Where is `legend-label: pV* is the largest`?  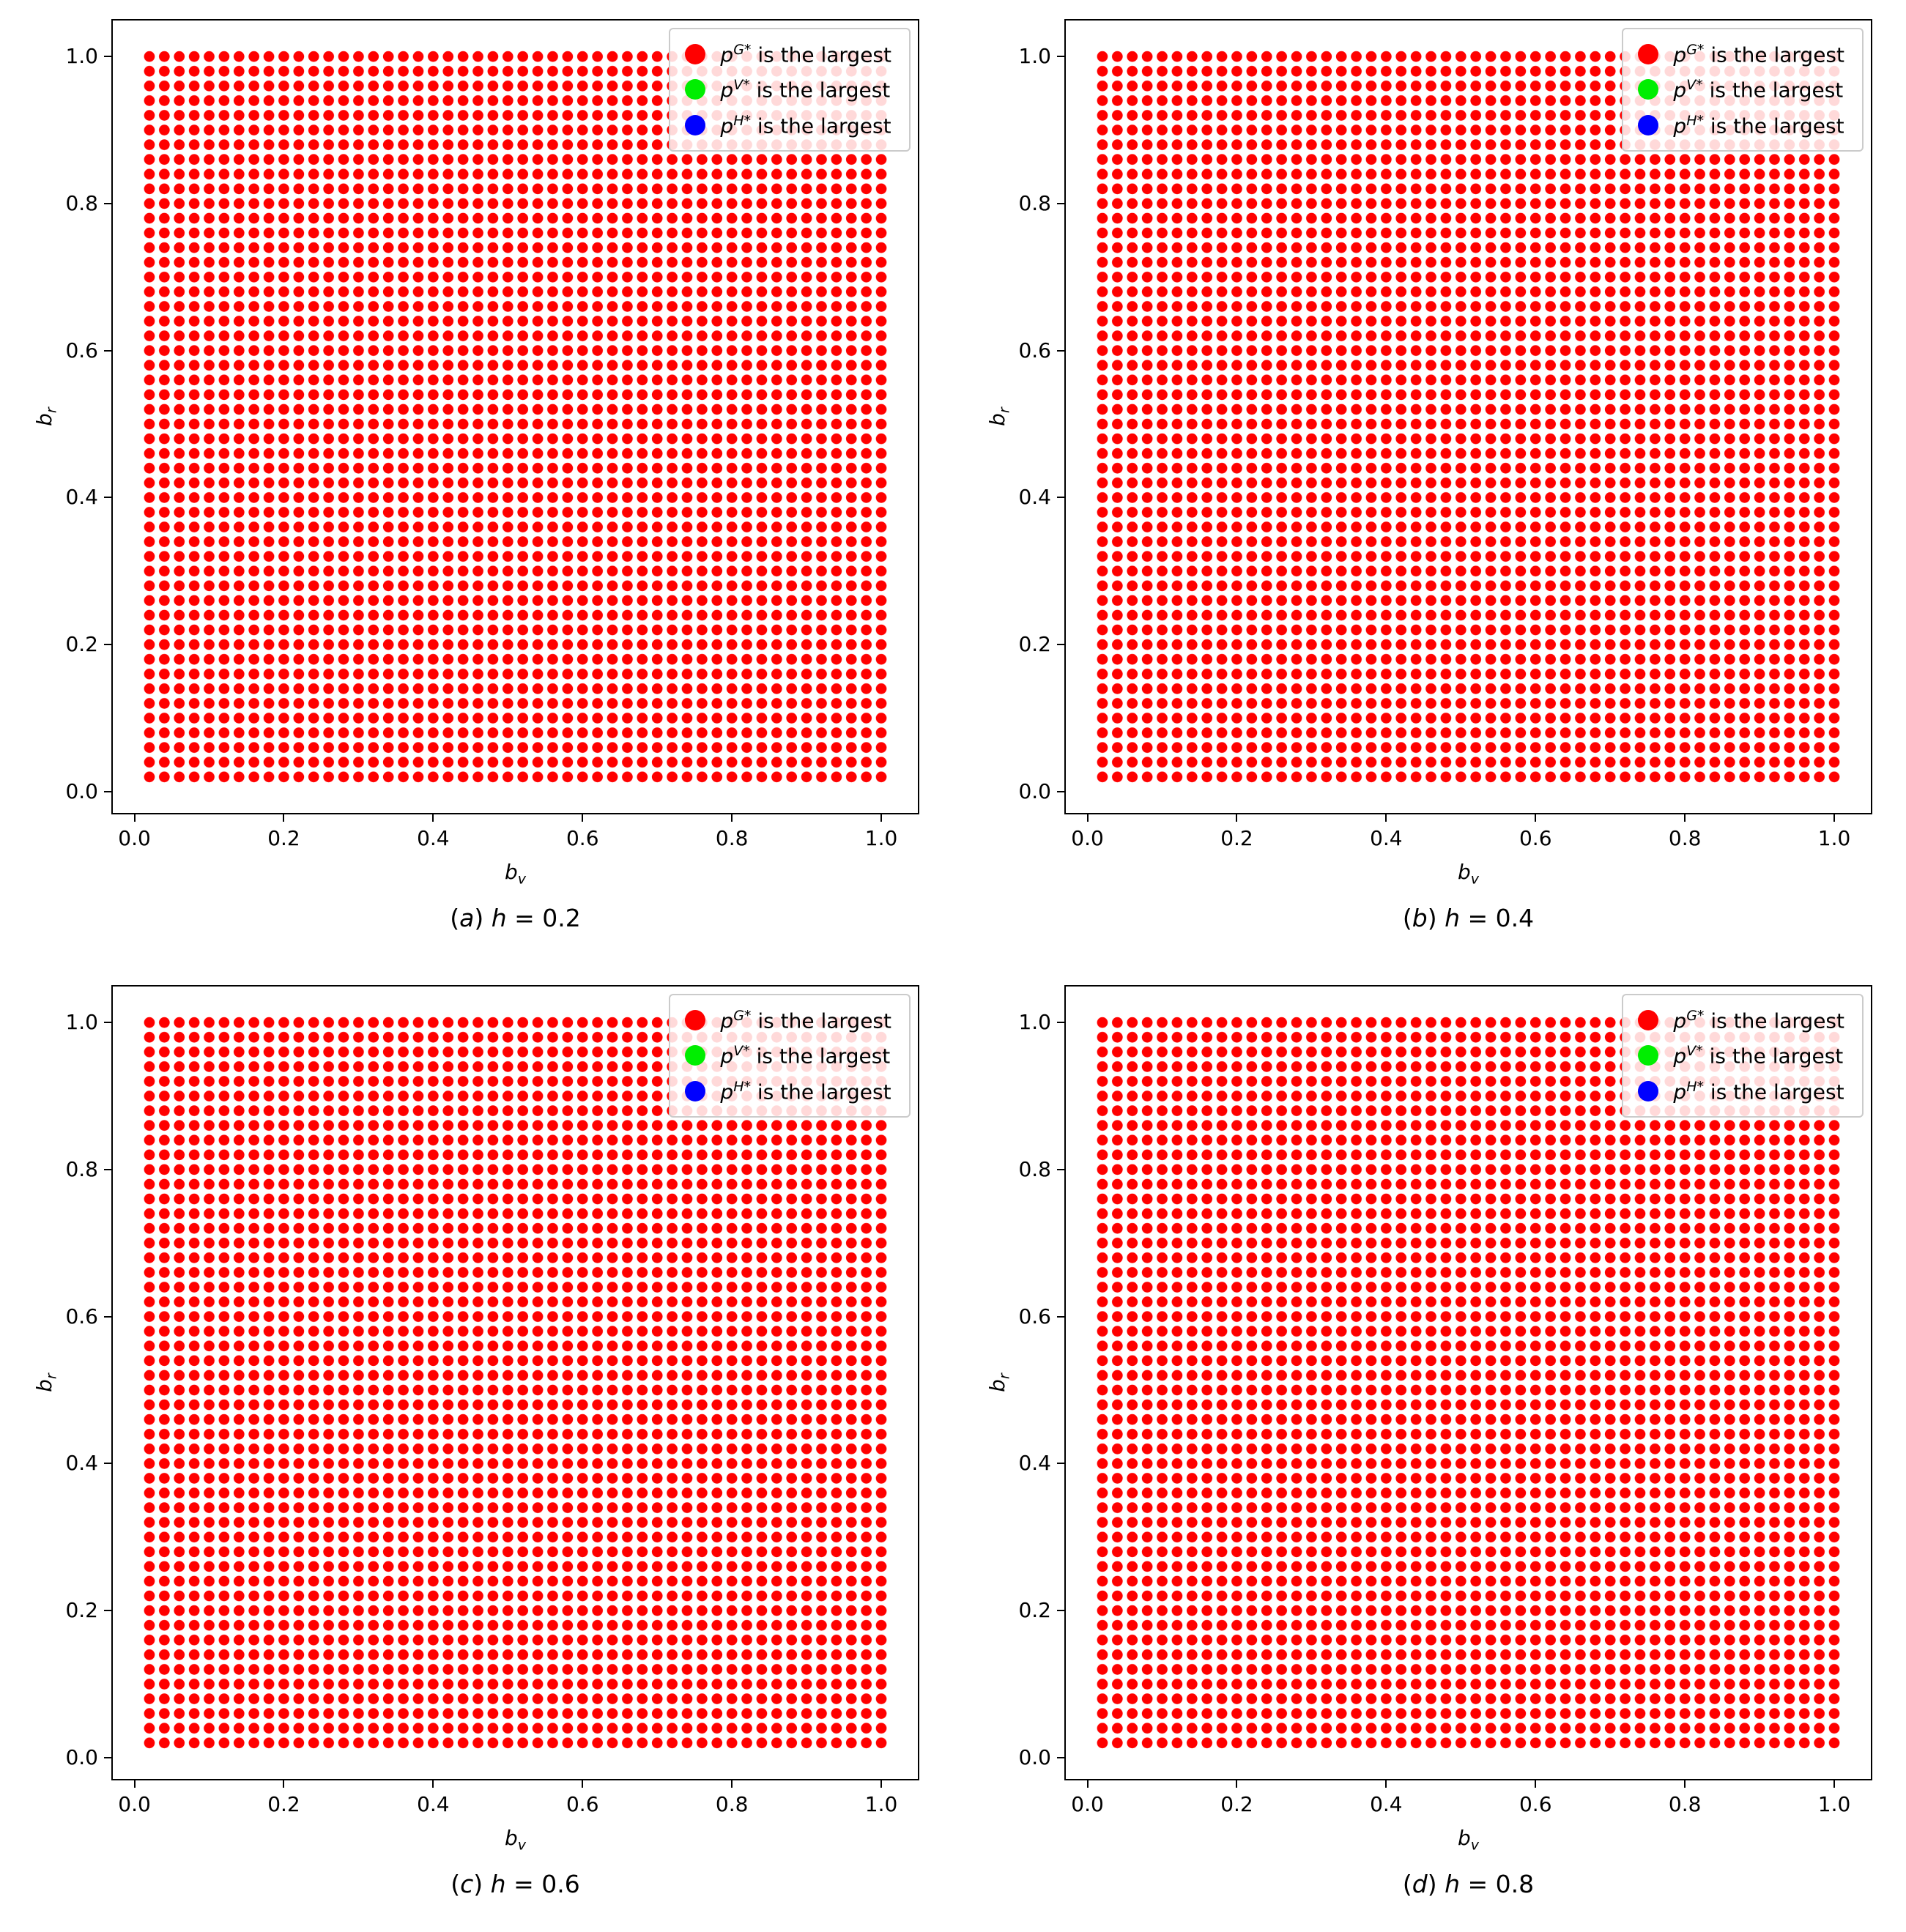
legend-label: pV* is the largest is located at coordinates (805, 1056).